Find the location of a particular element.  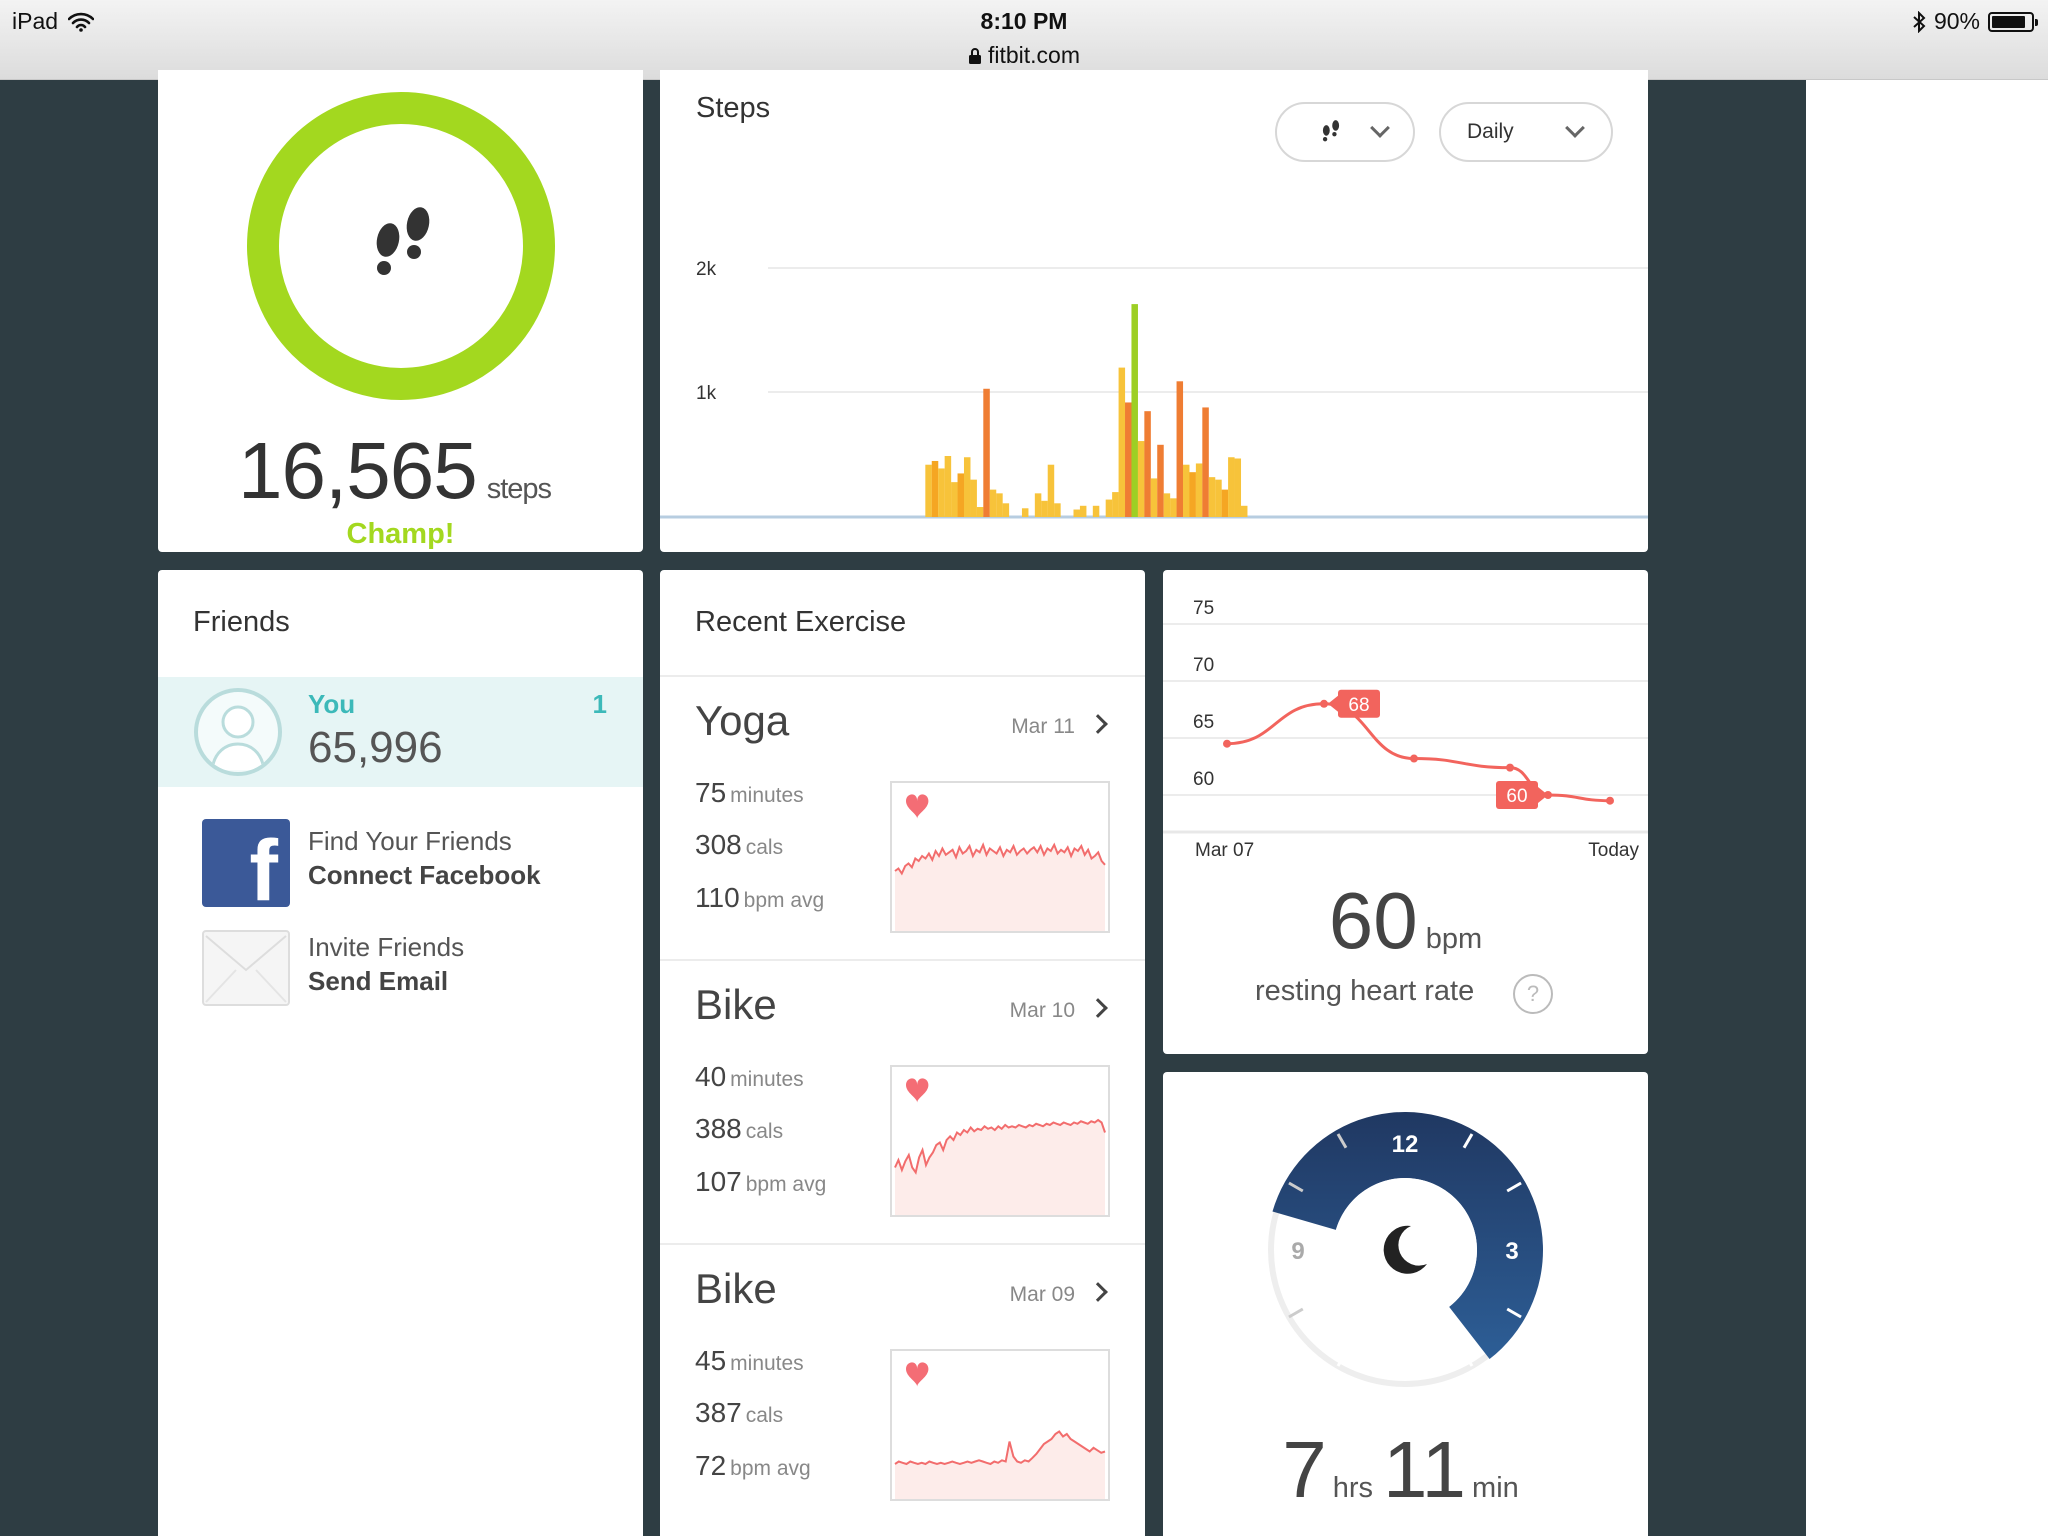

address-bar: fitbit.com is located at coordinates (1024, 55).